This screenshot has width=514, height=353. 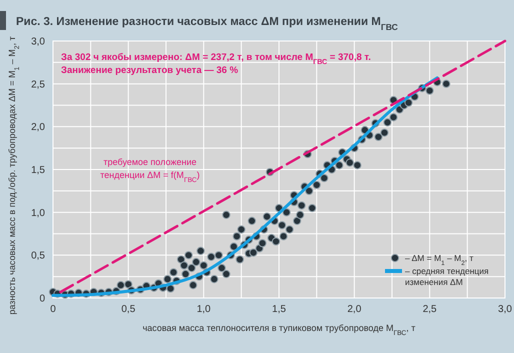 I want to click on x-tick-label: 0, so click(x=53, y=309).